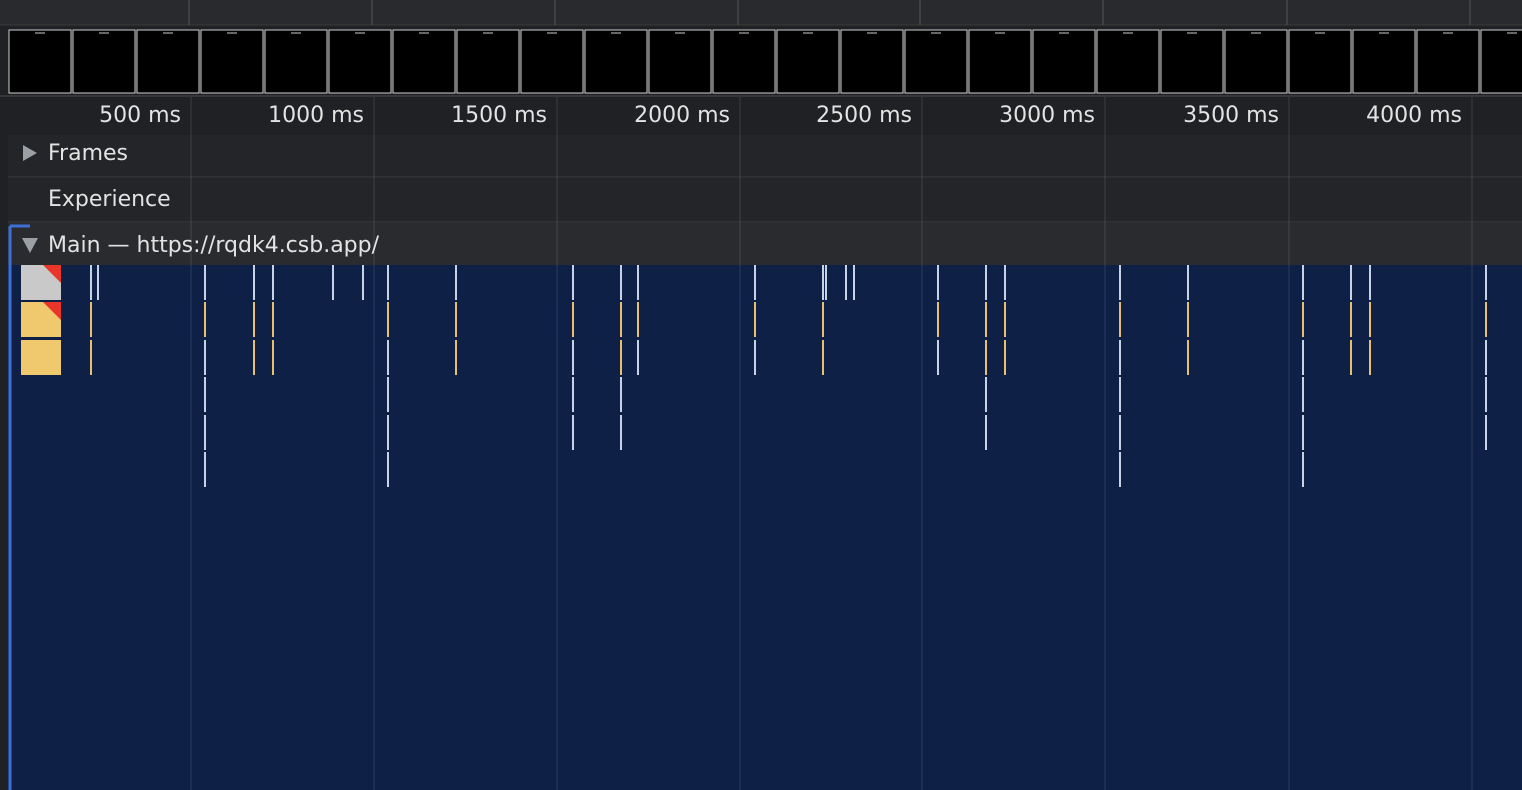 The width and height of the screenshot is (1522, 790). I want to click on selection-bracket, so click(19, 507).